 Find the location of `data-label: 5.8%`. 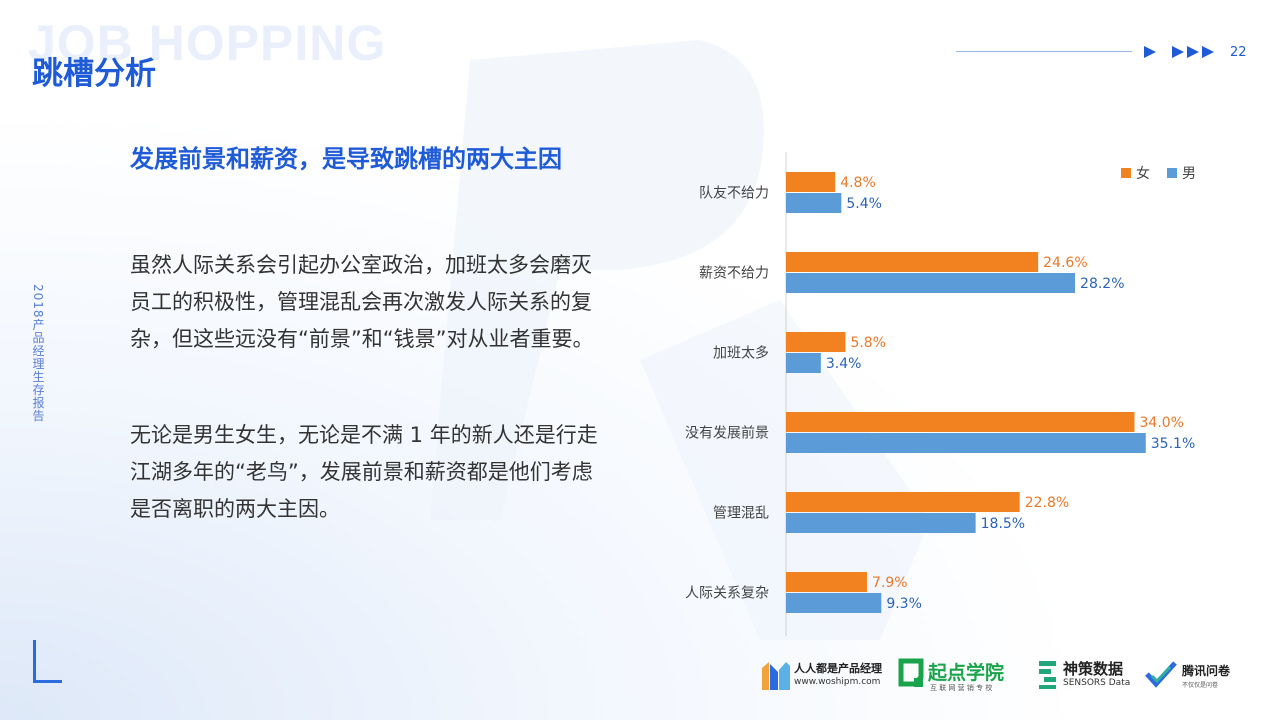

data-label: 5.8% is located at coordinates (868, 343).